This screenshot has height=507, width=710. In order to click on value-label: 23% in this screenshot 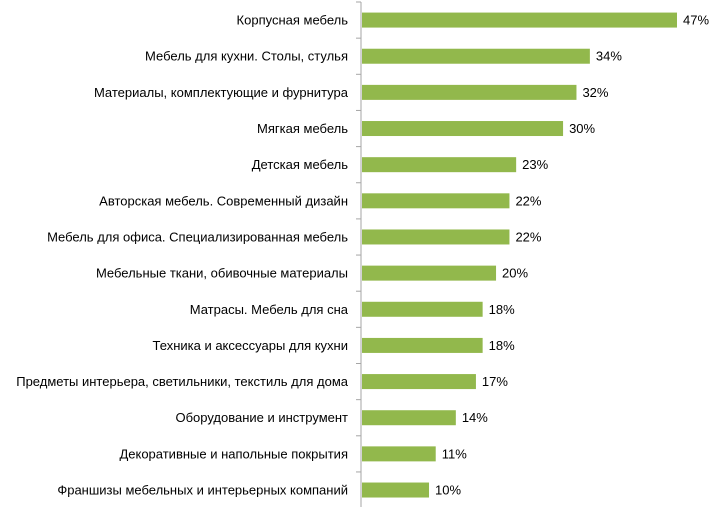, I will do `click(535, 164)`.